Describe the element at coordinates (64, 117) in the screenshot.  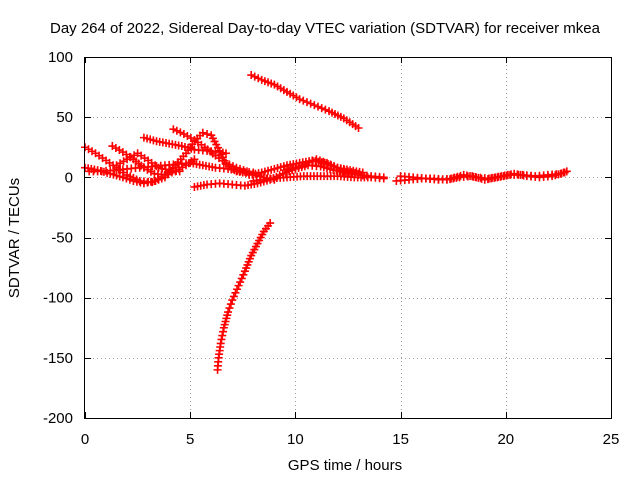
I see `y-tick-label: 50` at that location.